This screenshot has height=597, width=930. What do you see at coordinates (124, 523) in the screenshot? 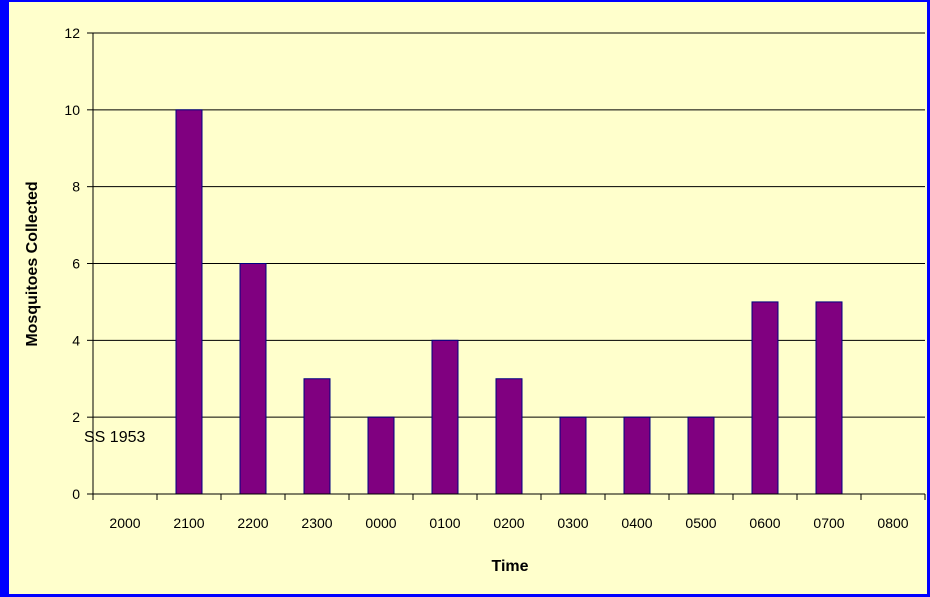
I see `x-tick-label: 2000` at bounding box center [124, 523].